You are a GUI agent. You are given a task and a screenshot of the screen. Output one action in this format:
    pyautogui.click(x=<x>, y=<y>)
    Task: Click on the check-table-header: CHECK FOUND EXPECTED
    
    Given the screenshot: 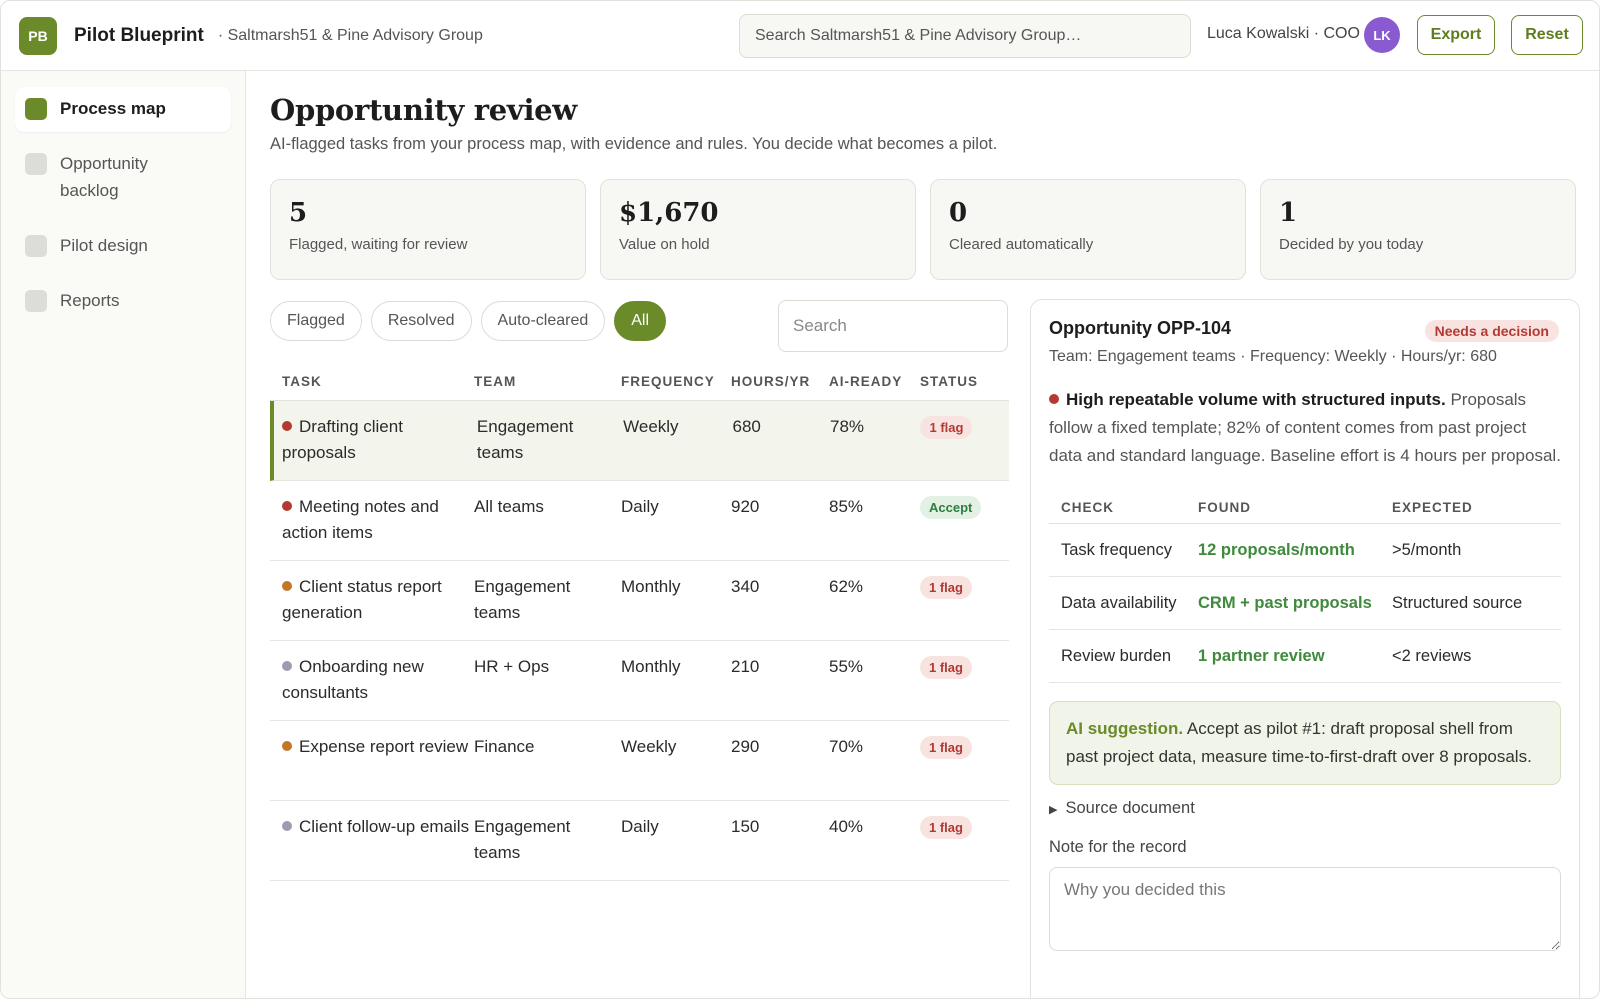 What is the action you would take?
    pyautogui.click(x=1305, y=508)
    